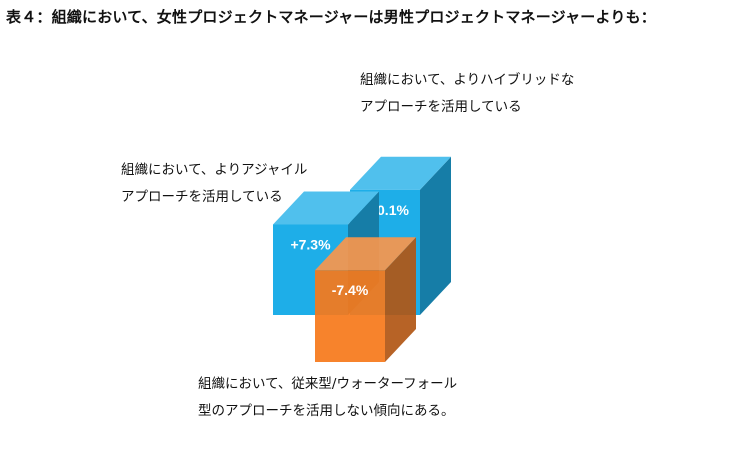 The width and height of the screenshot is (737, 463). Describe the element at coordinates (326, 411) in the screenshot. I see `label-waterfall-line2: 型のアプローチを活用しない傾向にある。` at that location.